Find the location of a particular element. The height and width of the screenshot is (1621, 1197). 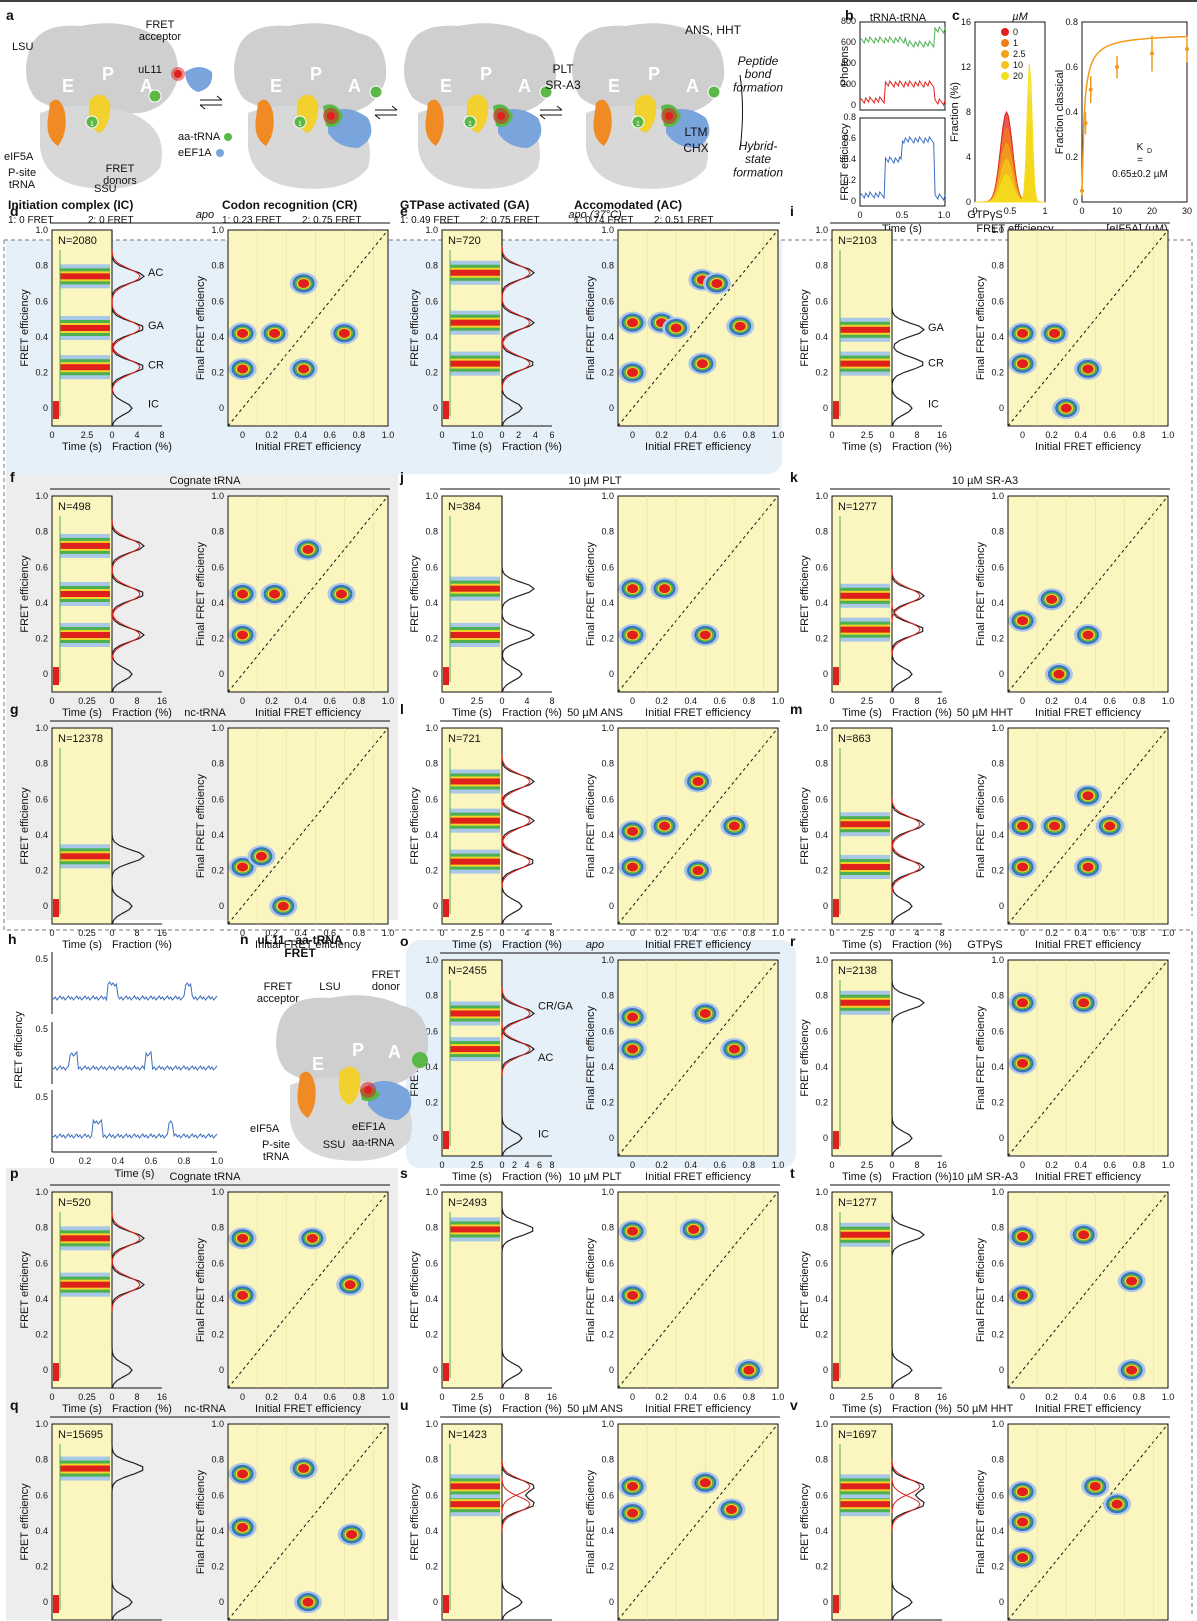

site-e: E is located at coordinates (614, 86).